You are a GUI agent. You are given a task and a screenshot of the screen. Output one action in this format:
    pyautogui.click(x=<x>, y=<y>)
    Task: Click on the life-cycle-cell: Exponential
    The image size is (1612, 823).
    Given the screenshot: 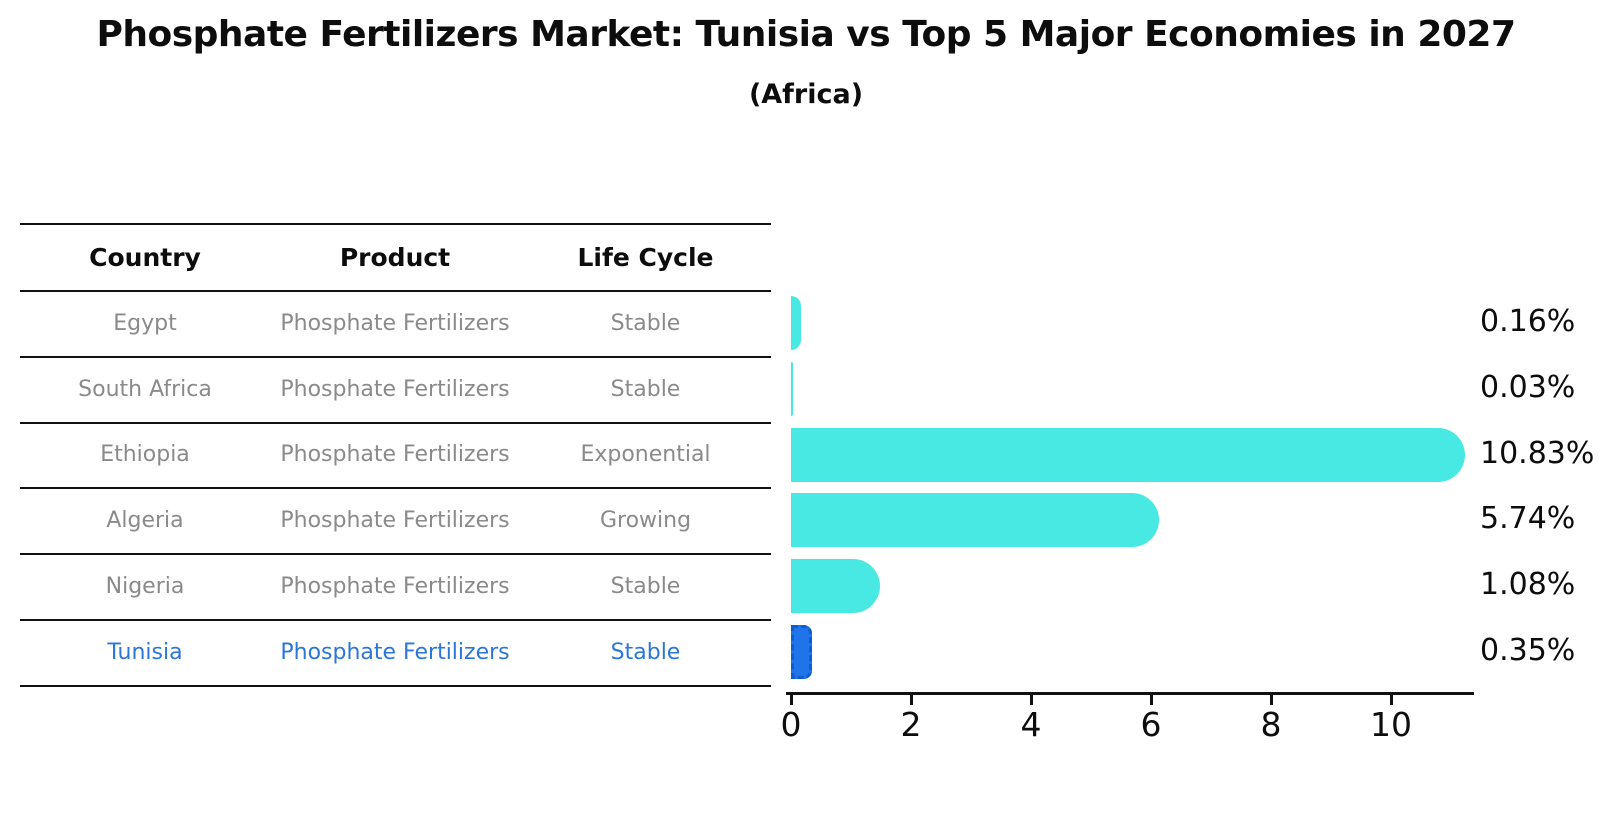 What is the action you would take?
    pyautogui.click(x=645, y=455)
    